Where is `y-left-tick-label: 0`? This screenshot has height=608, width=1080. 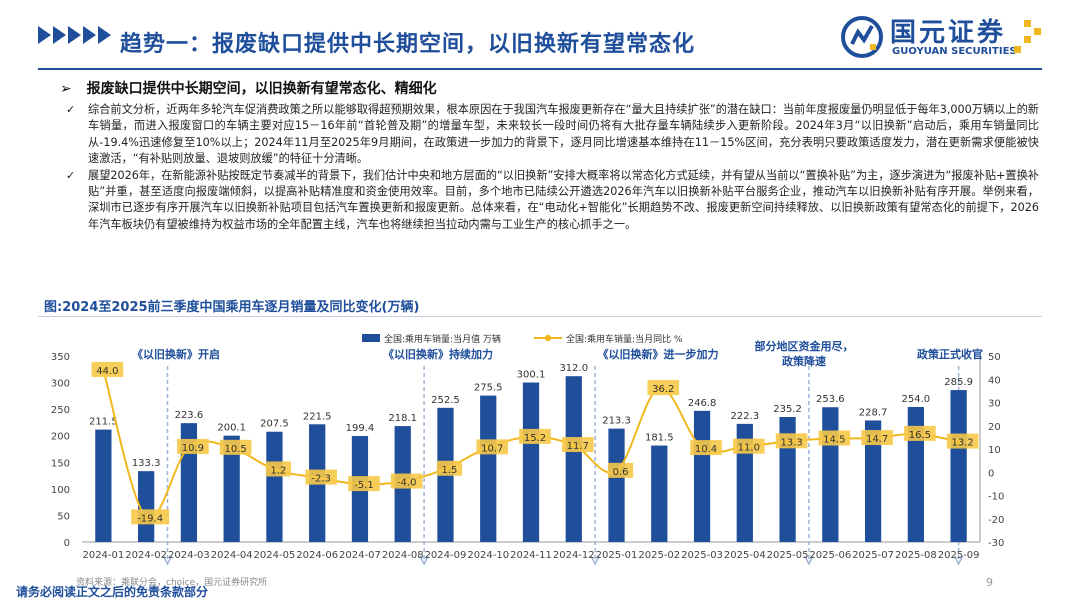 y-left-tick-label: 0 is located at coordinates (67, 543).